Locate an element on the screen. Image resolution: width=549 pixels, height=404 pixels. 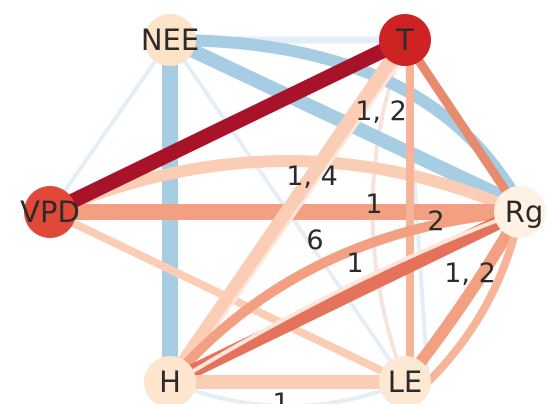
node-h-circle is located at coordinates (170, 380).